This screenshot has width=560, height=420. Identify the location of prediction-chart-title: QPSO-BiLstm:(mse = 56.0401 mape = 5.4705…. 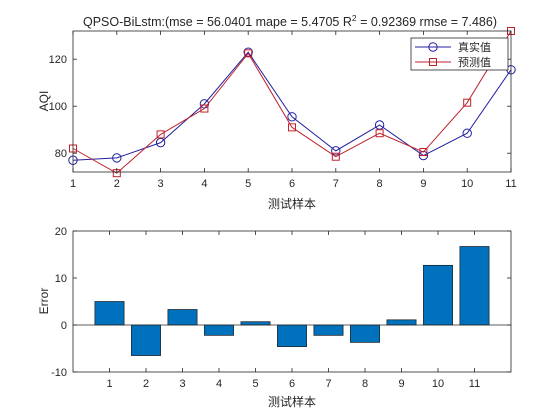
(290, 21).